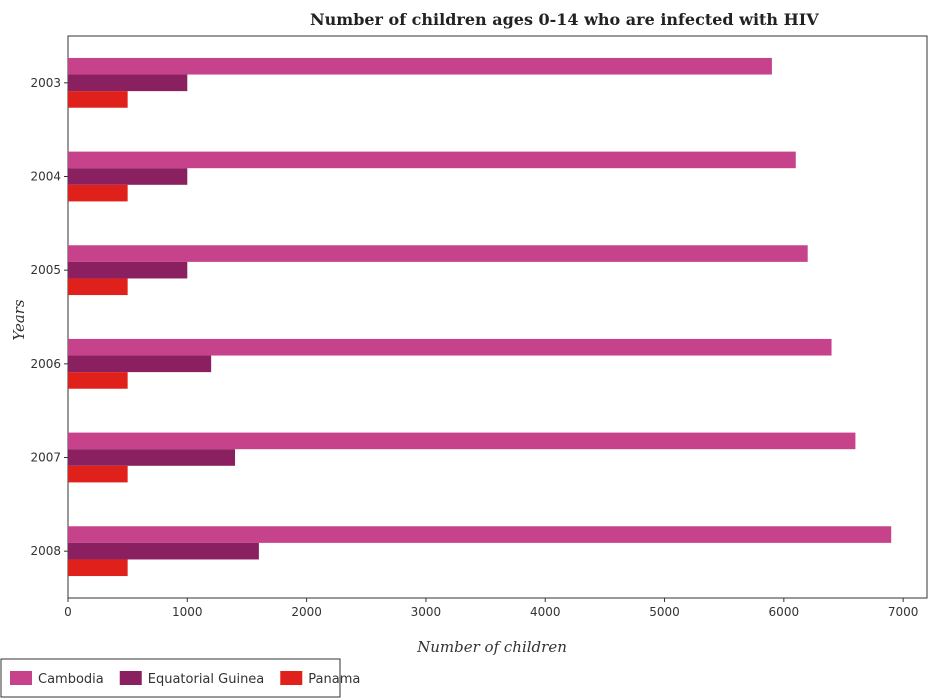 The width and height of the screenshot is (947, 700). What do you see at coordinates (71, 679) in the screenshot?
I see `legend-label-cambodia: Cambodia` at bounding box center [71, 679].